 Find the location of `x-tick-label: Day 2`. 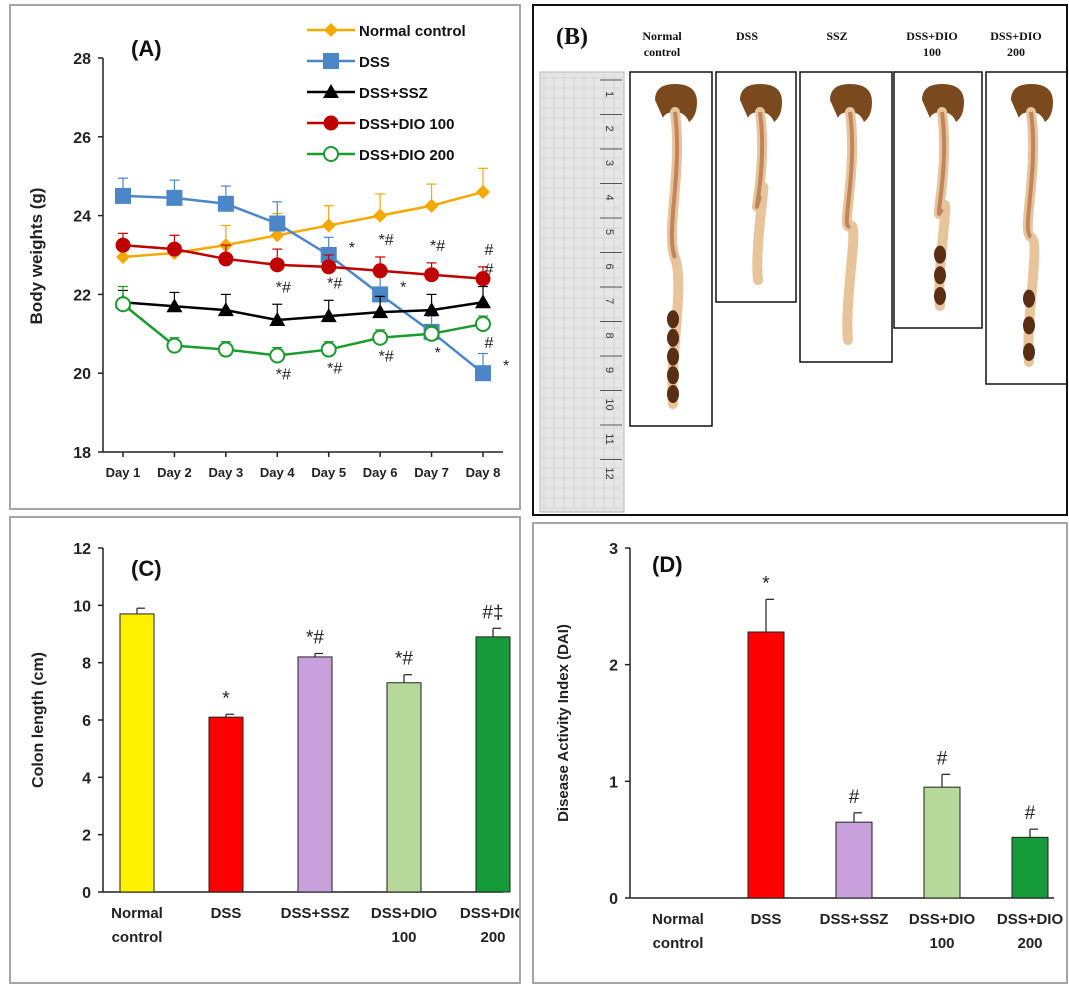

x-tick-label: Day 2 is located at coordinates (174, 472).